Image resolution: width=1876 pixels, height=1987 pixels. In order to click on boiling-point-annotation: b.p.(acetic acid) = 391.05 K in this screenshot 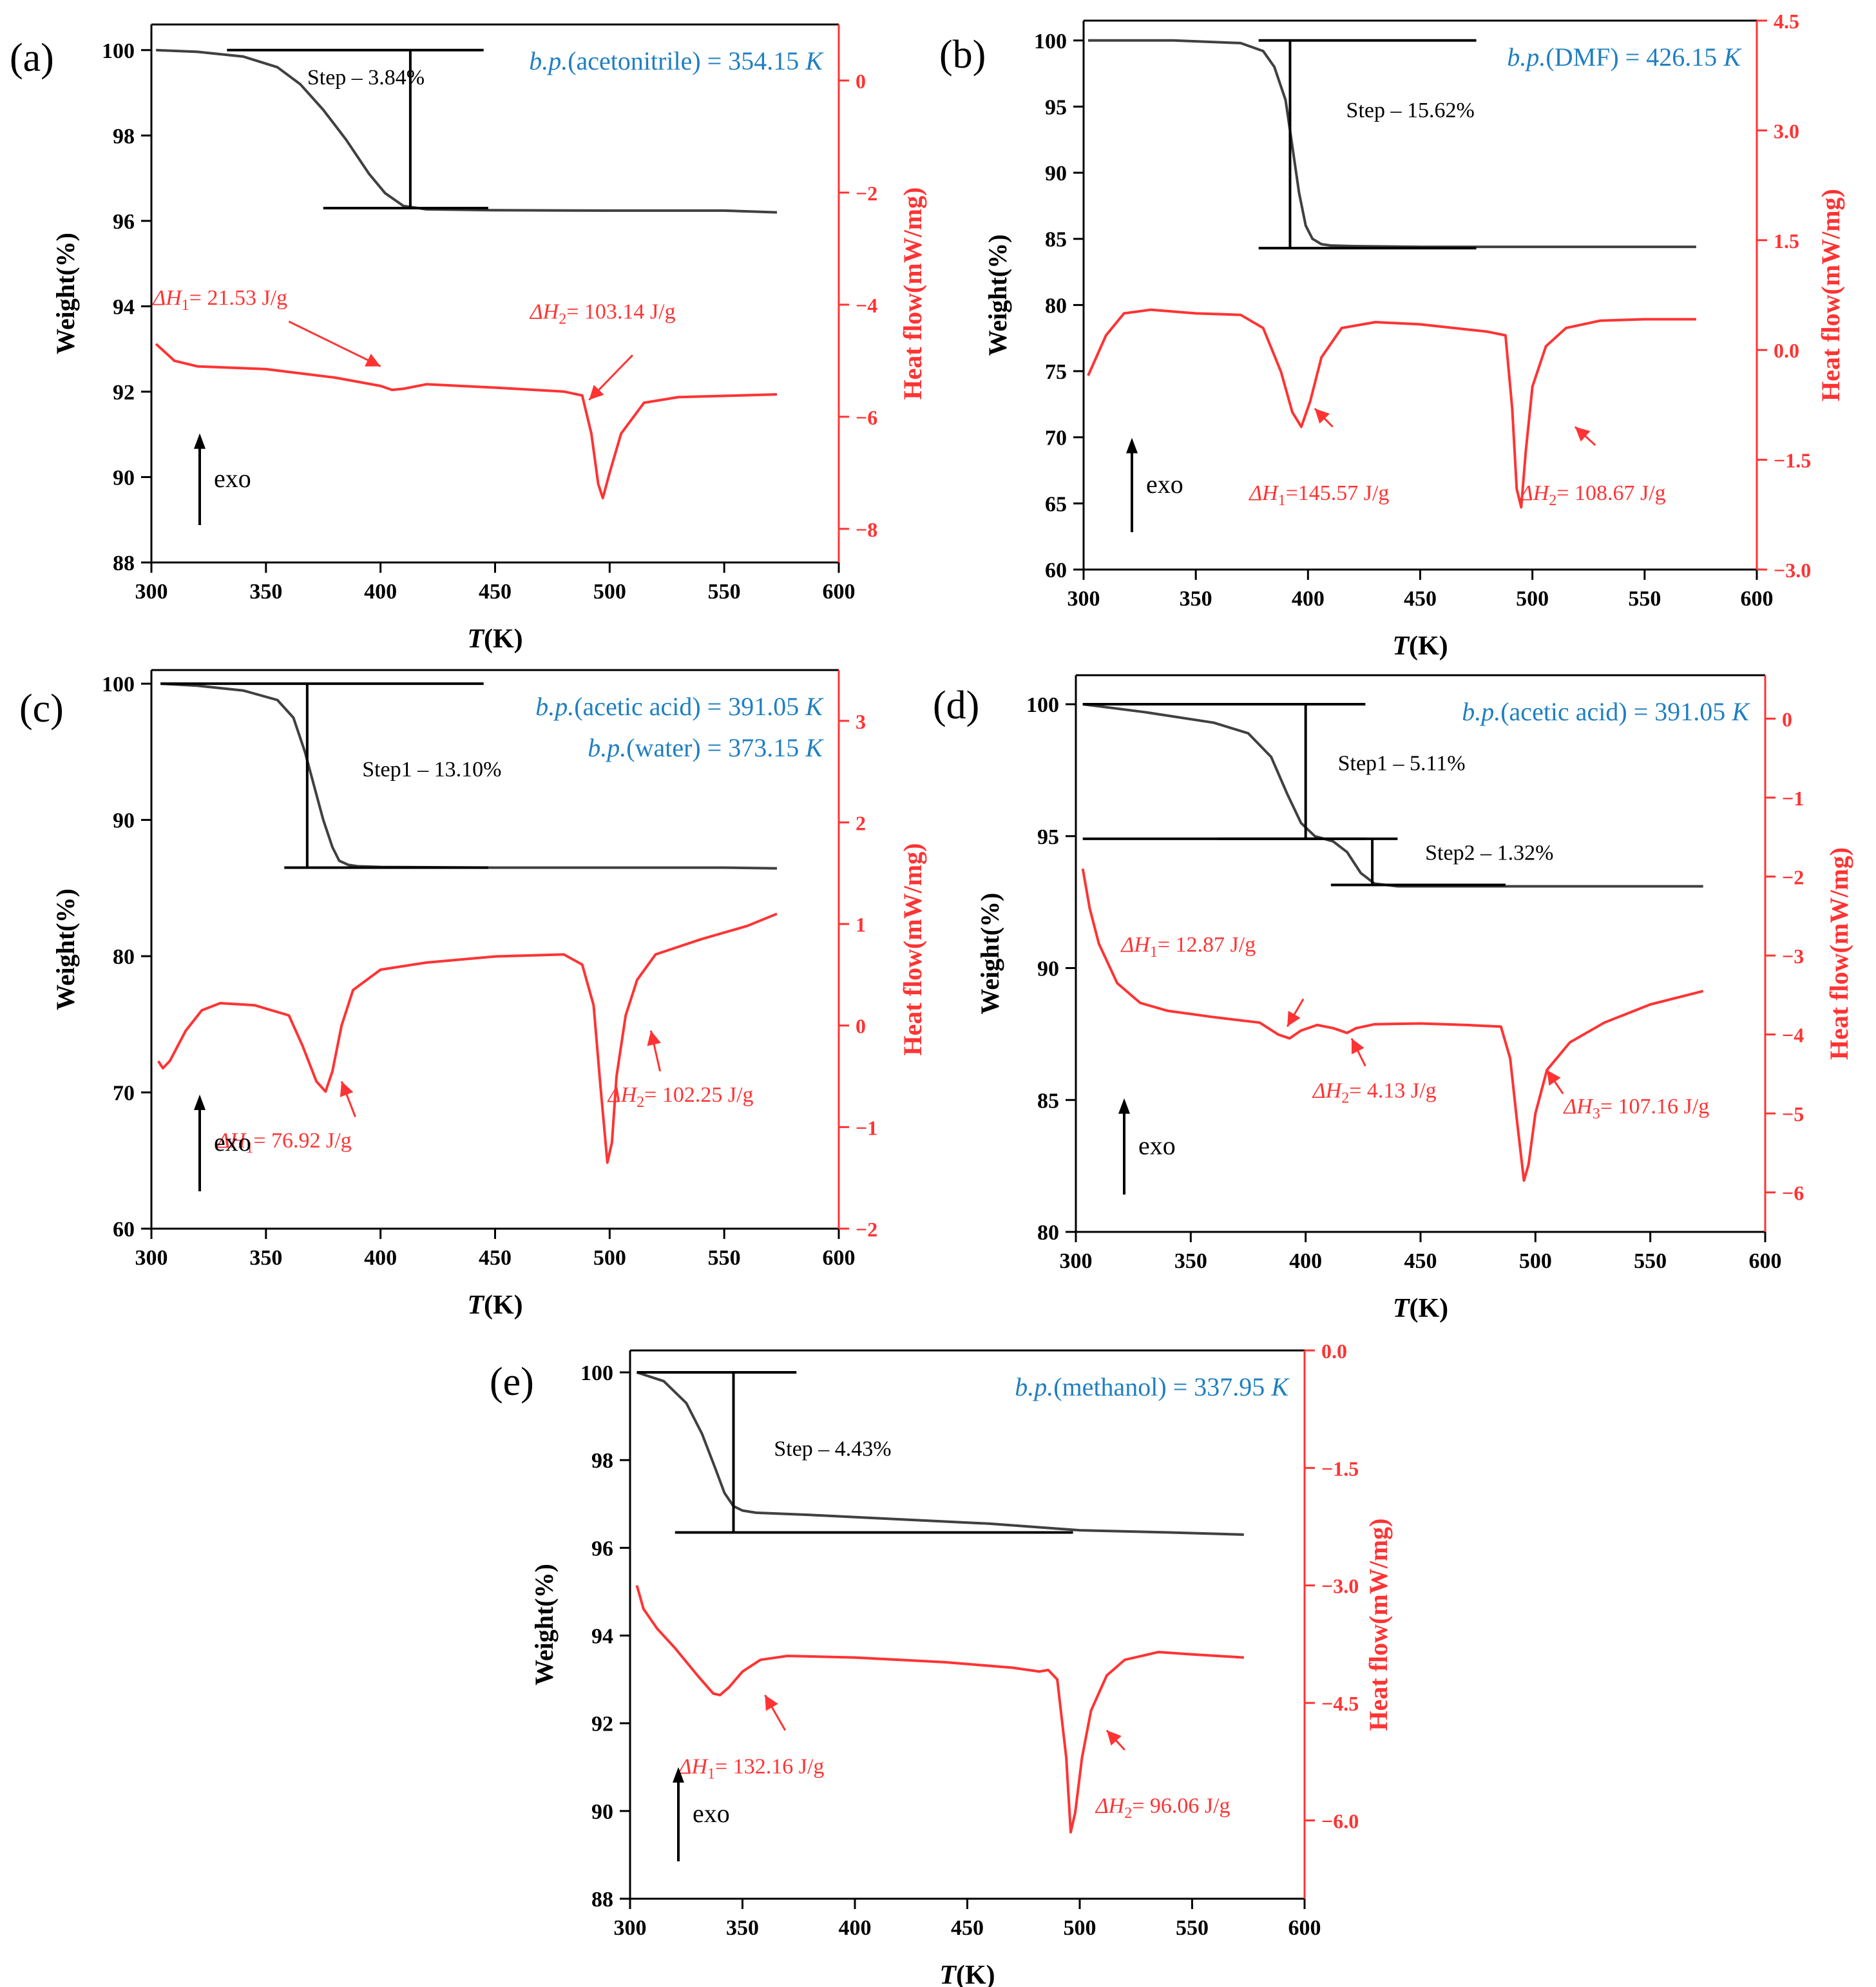, I will do `click(680, 706)`.